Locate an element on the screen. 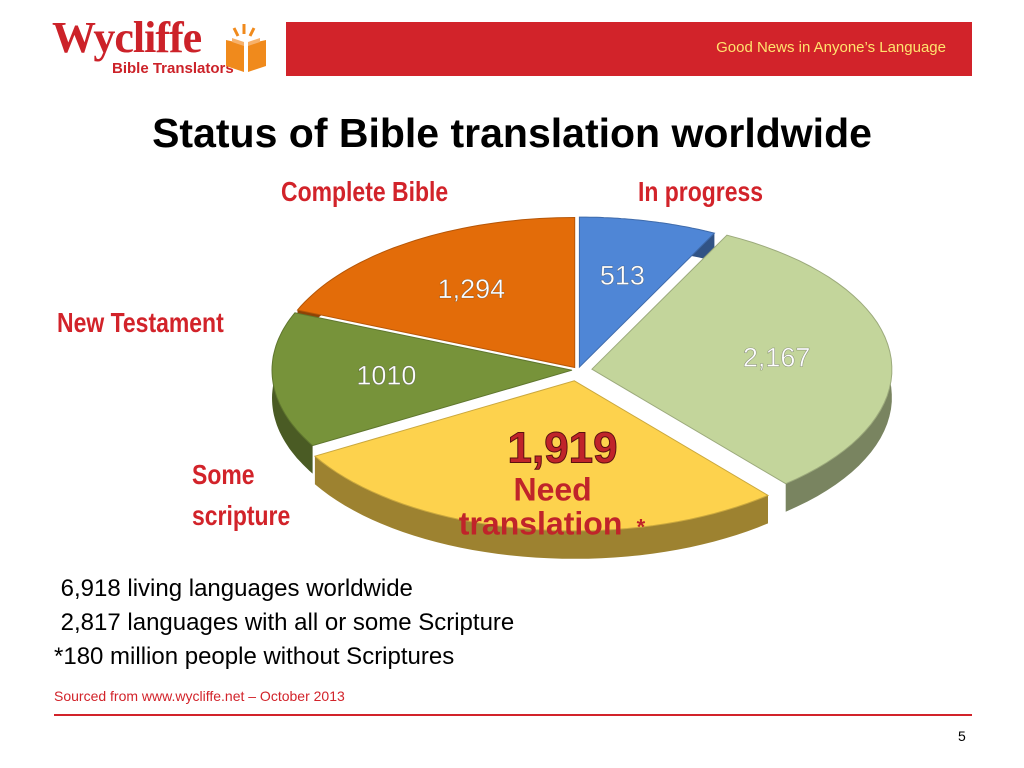  book-icon is located at coordinates (246, 48).